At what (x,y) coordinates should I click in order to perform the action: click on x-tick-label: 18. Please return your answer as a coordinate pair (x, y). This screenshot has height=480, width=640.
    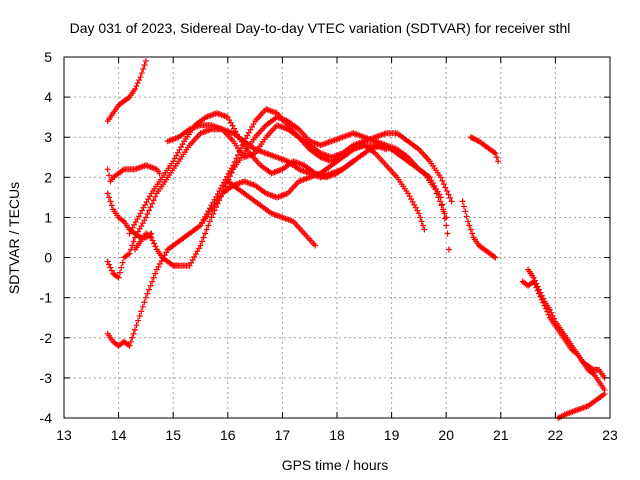
    Looking at the image, I should click on (337, 435).